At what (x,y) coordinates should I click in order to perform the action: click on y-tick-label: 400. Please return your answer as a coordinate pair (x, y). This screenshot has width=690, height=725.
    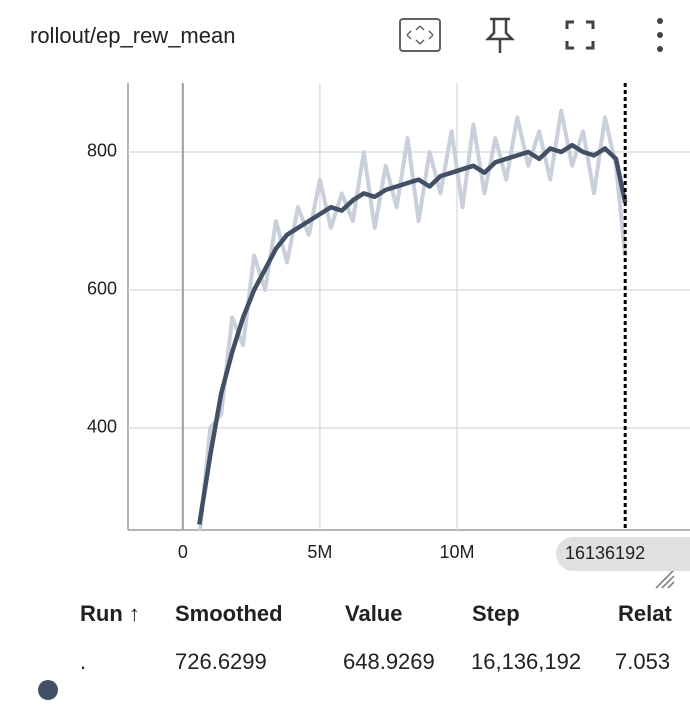
    Looking at the image, I should click on (102, 427).